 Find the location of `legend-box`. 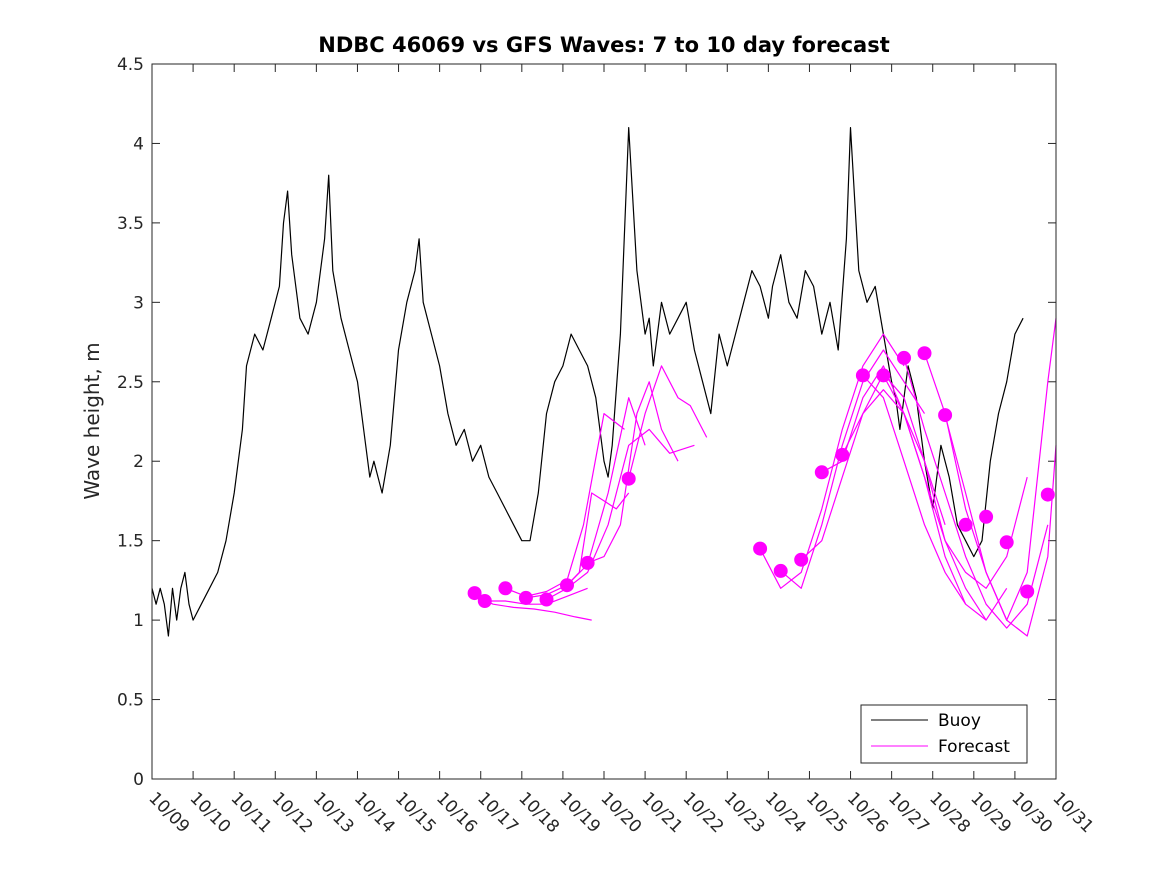

legend-box is located at coordinates (944, 734).